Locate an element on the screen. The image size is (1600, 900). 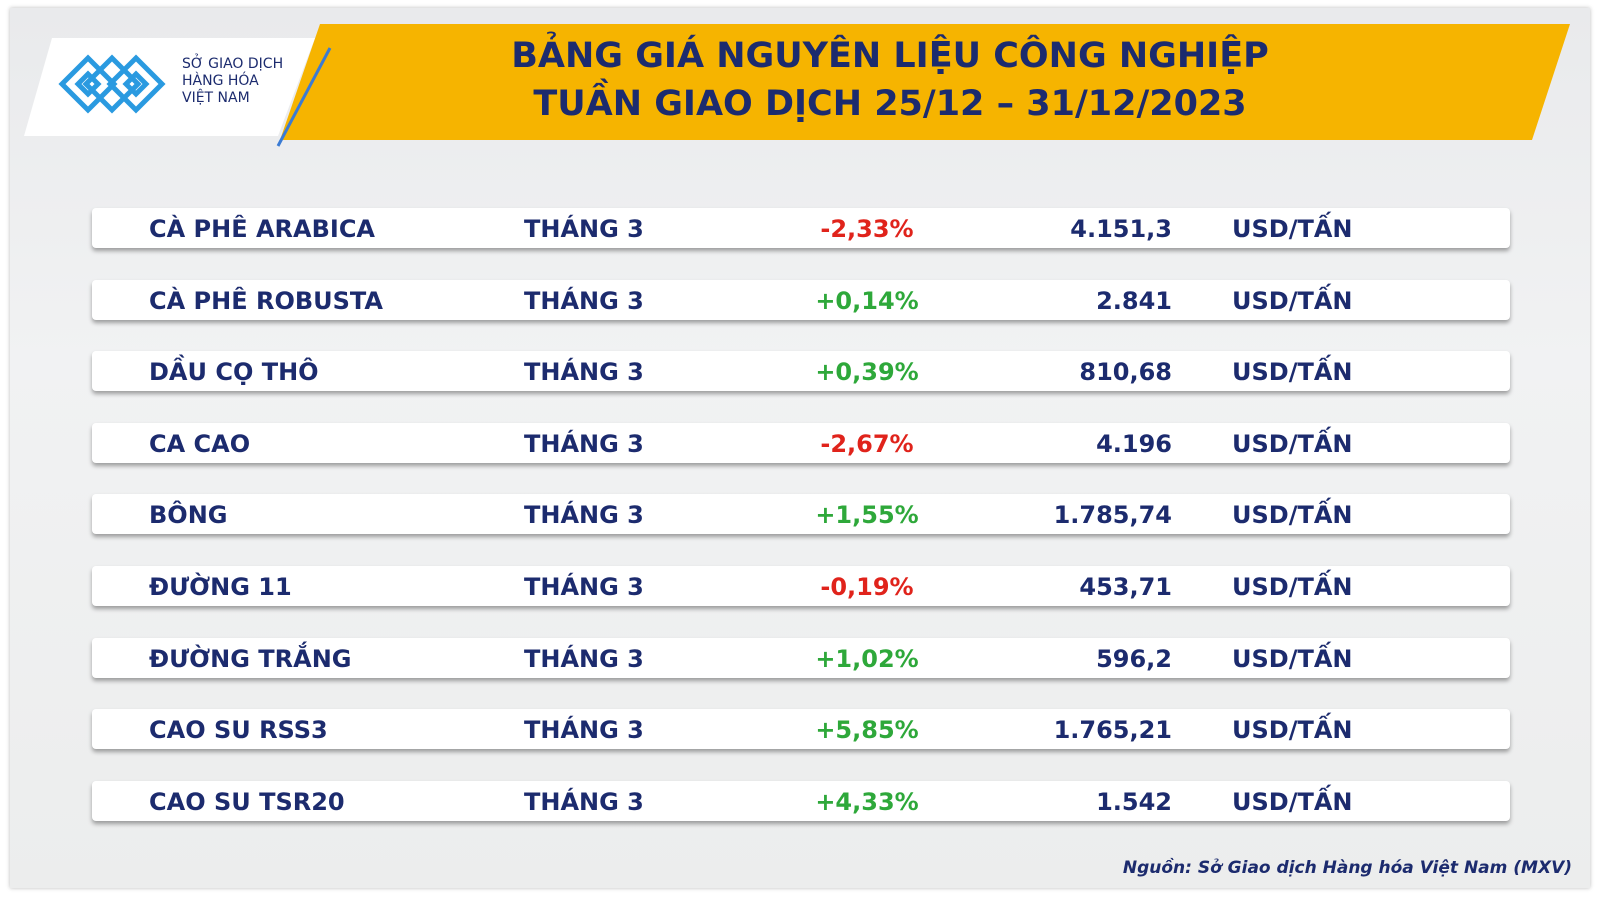
banner is located at coordinates (797, 85).